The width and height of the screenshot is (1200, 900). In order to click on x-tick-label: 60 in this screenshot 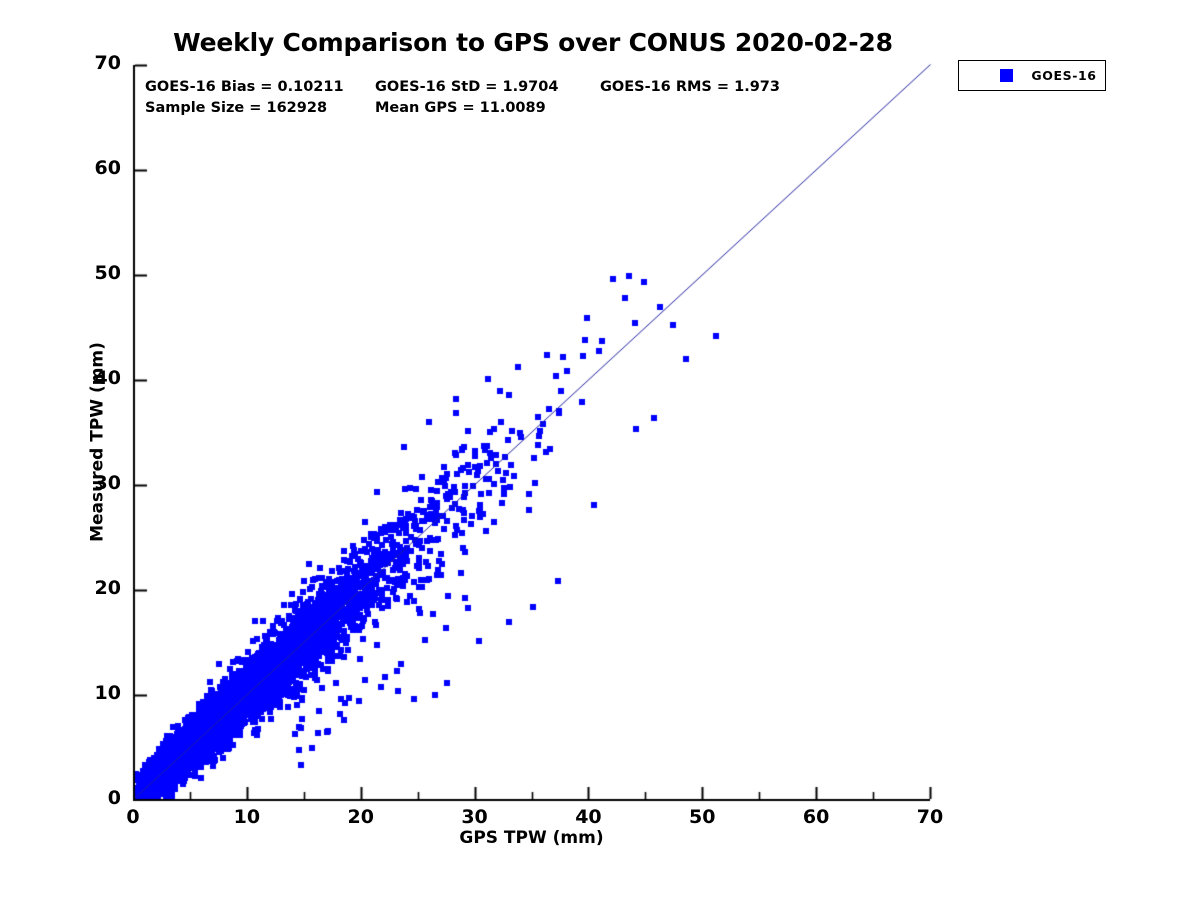, I will do `click(816, 817)`.